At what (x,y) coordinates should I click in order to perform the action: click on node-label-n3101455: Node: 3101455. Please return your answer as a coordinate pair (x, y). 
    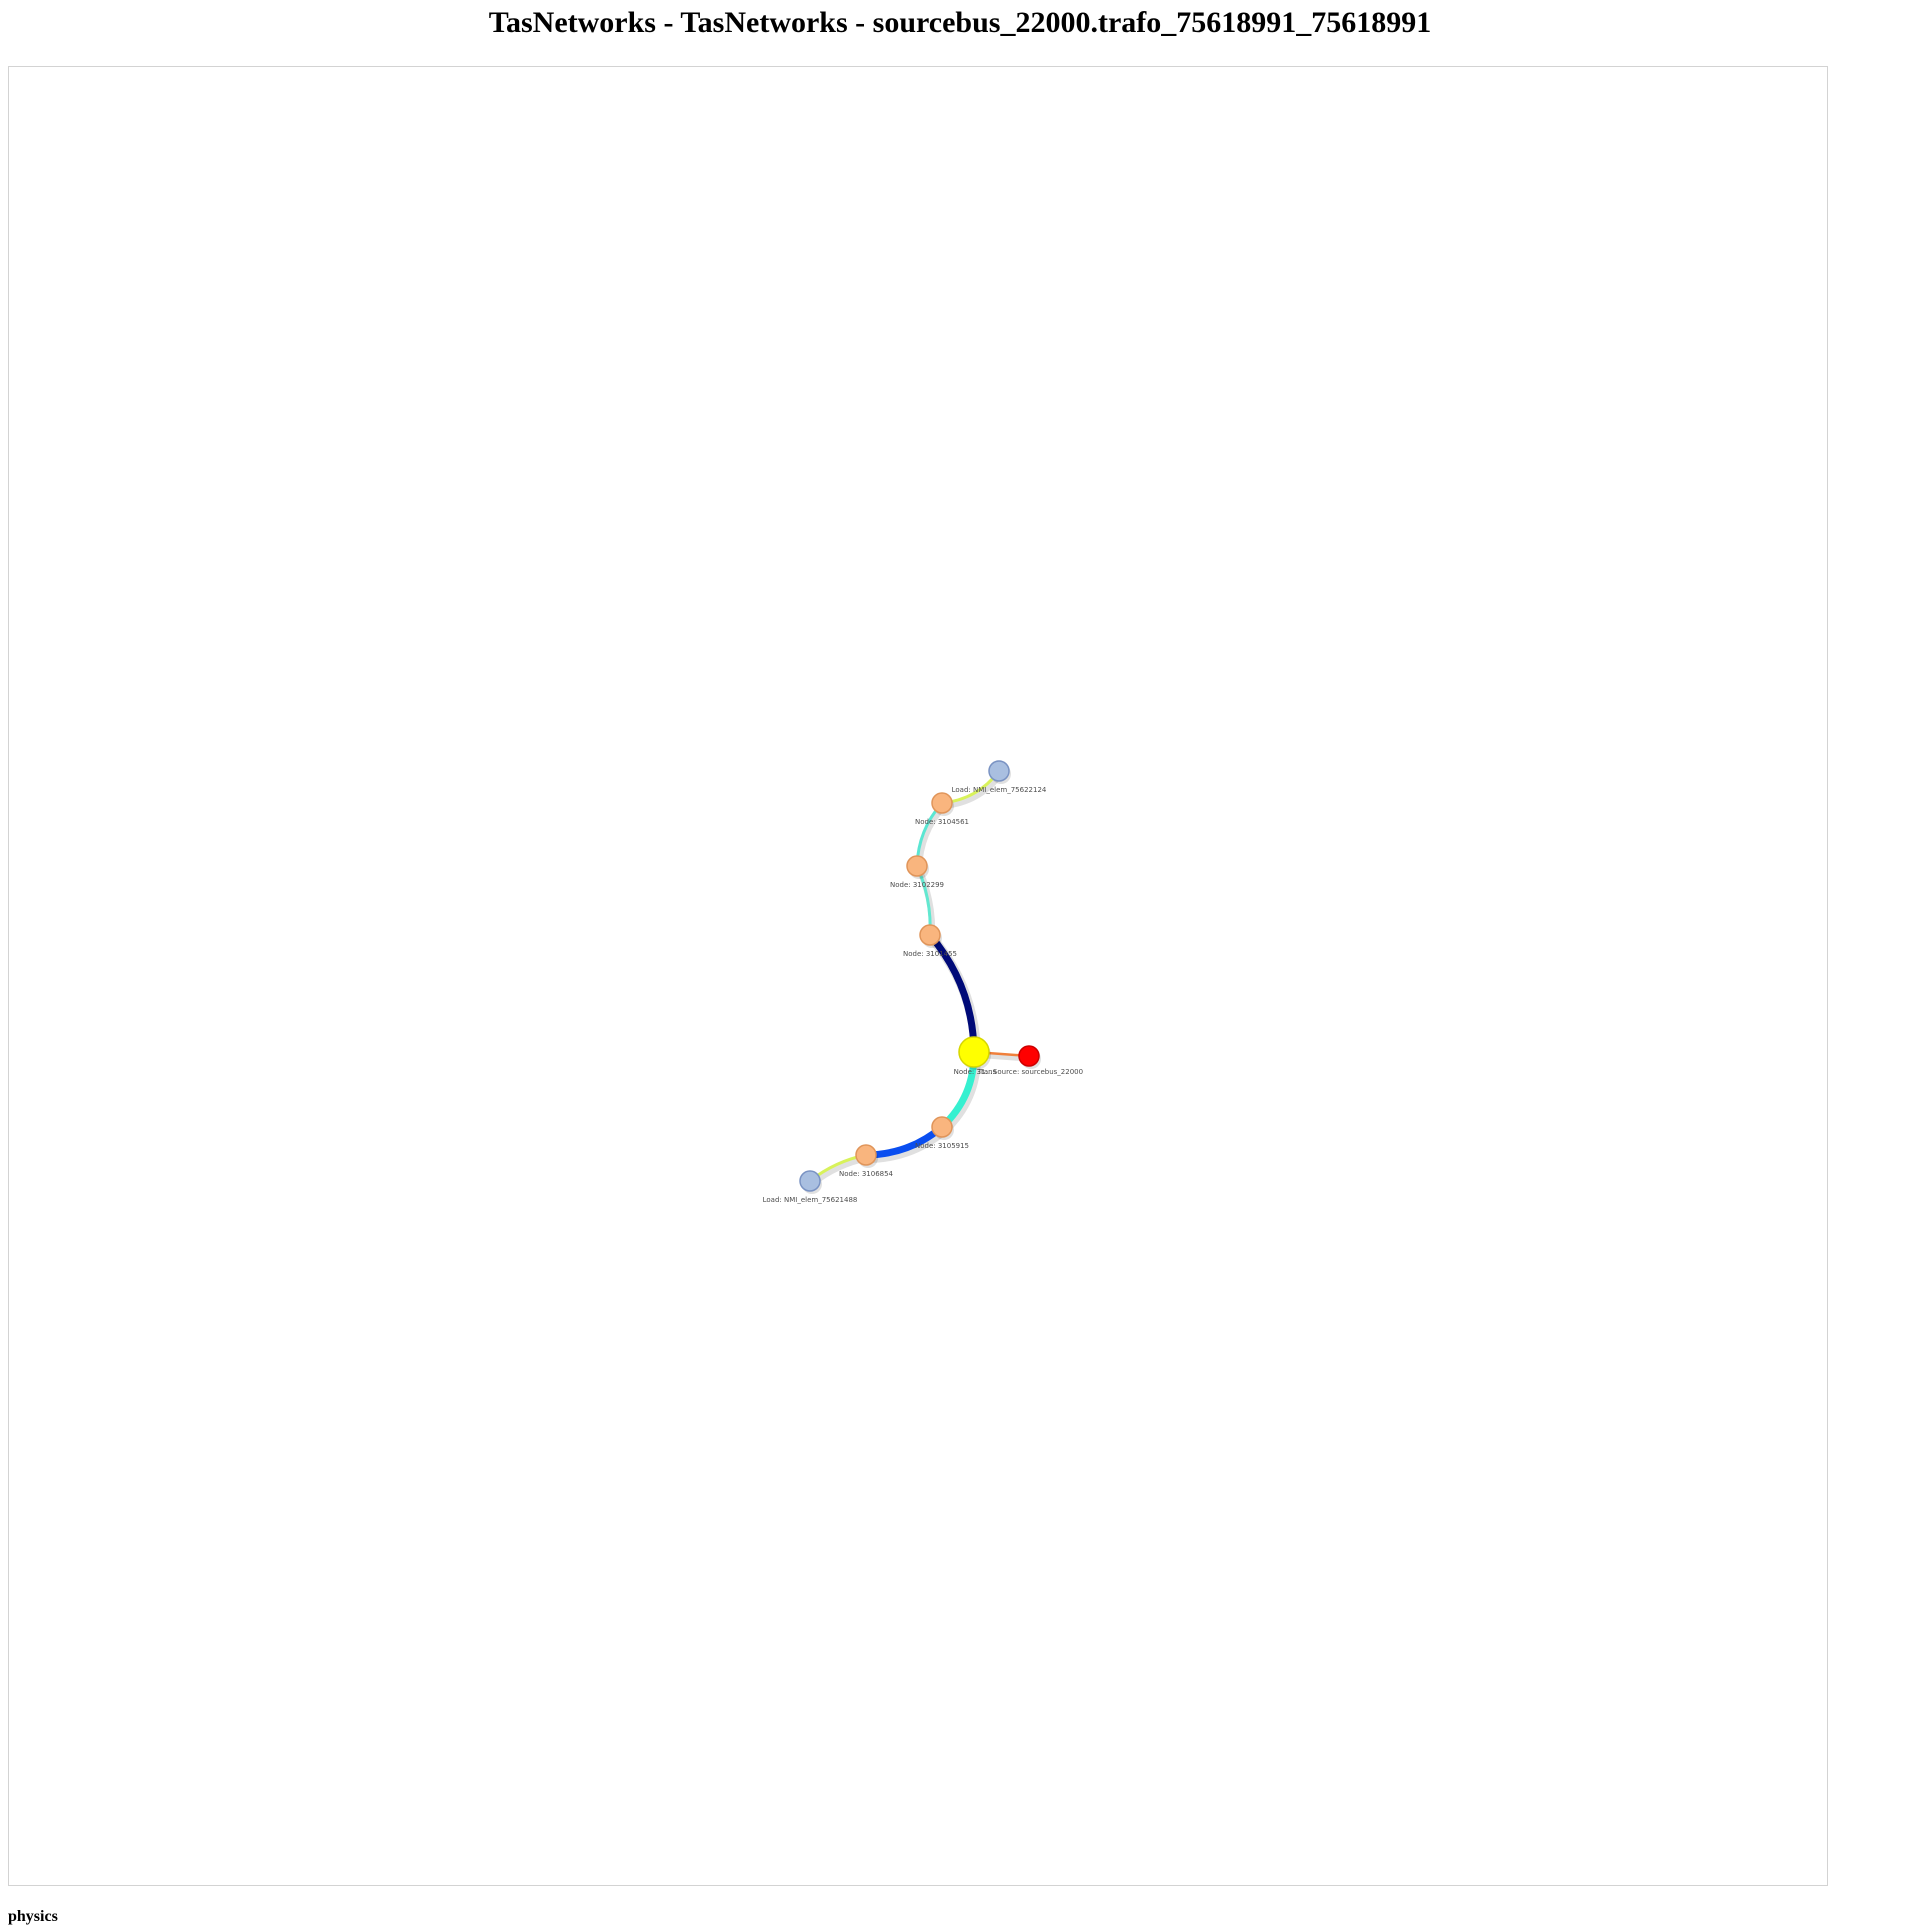
    Looking at the image, I should click on (930, 954).